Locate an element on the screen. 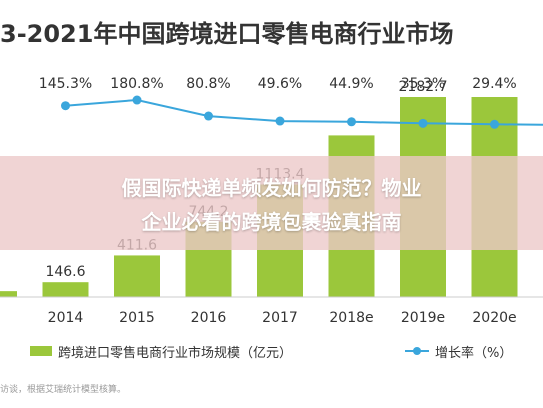 This screenshot has height=408, width=543. growth-line is located at coordinates (304, 112).